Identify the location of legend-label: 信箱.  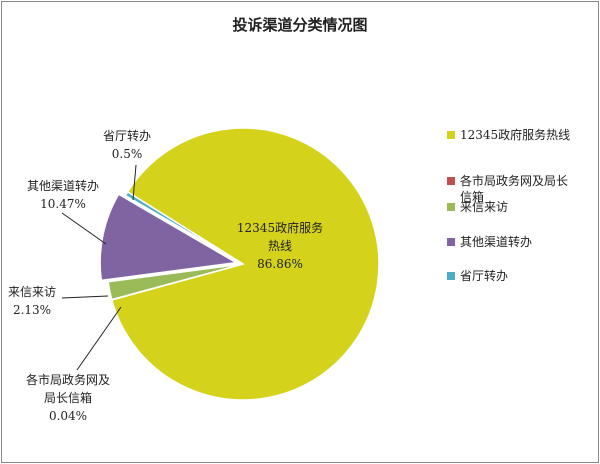
(472, 196).